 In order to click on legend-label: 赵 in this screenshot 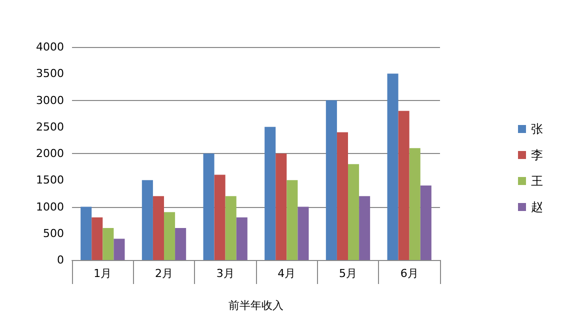, I will do `click(537, 207)`.